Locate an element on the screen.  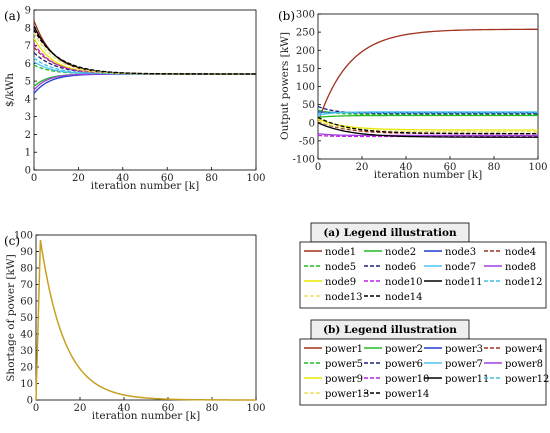
panel-a-ytick-label: 8 is located at coordinates (28, 28).